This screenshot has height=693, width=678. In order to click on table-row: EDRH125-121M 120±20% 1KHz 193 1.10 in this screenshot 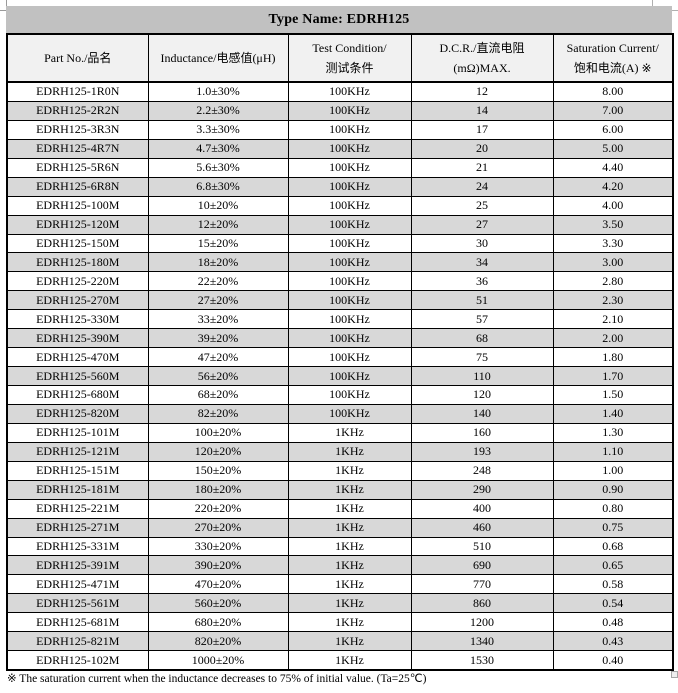, I will do `click(340, 451)`.